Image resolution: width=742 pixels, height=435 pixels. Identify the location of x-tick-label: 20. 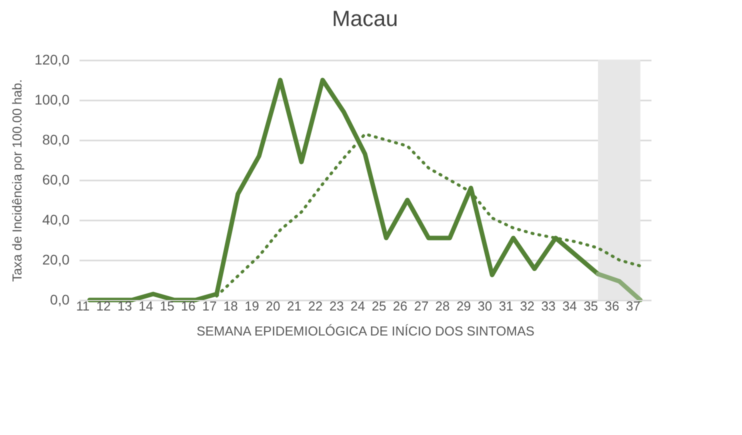
(273, 306).